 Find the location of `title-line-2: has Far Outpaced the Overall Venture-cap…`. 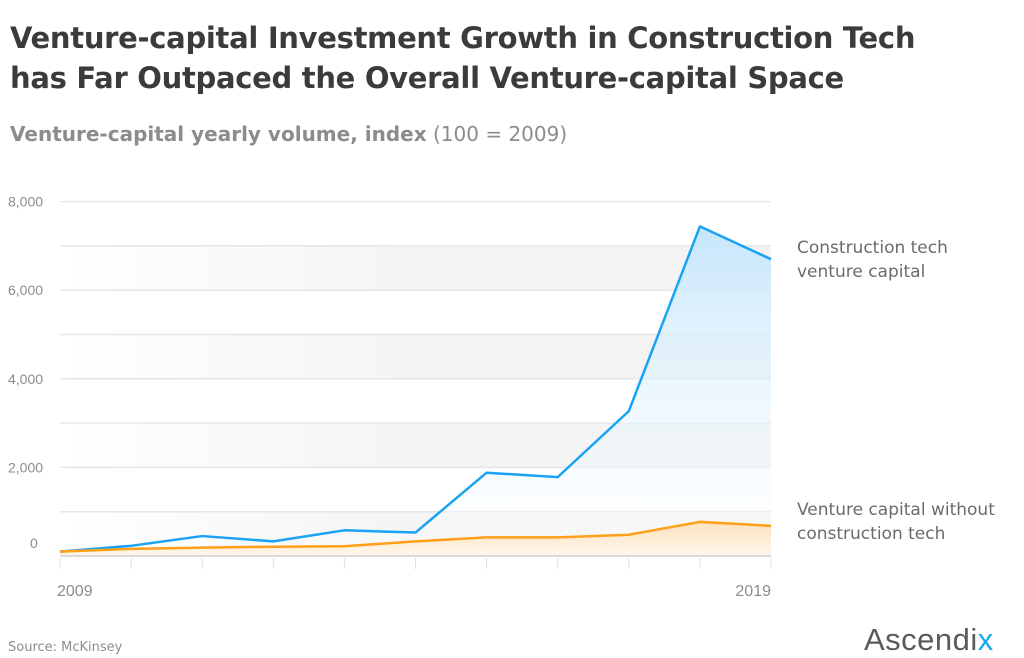

title-line-2: has Far Outpaced the Overall Venture-cap… is located at coordinates (427, 78).